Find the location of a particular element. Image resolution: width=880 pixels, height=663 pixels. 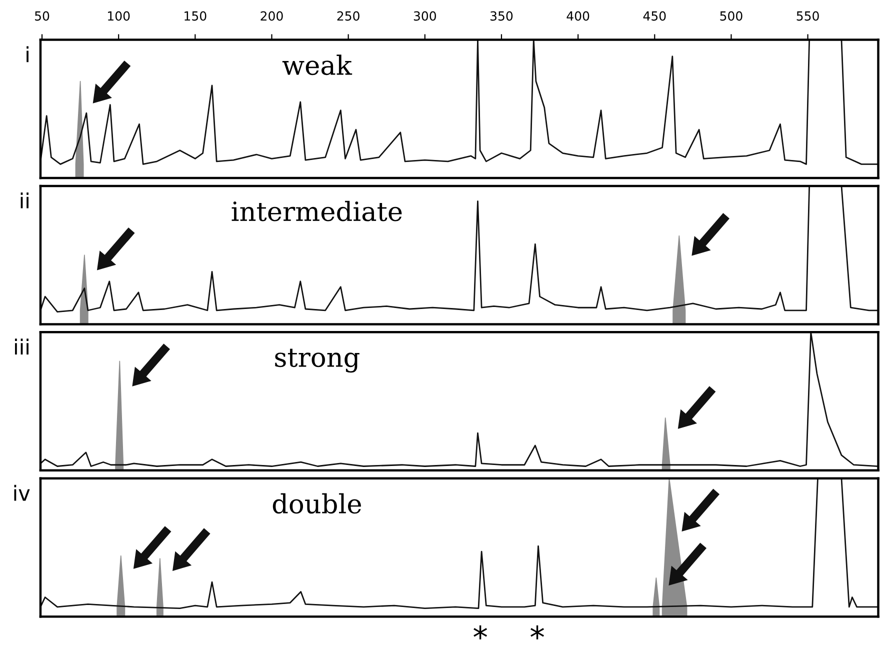

y-axis-title: i is located at coordinates (27, 54).